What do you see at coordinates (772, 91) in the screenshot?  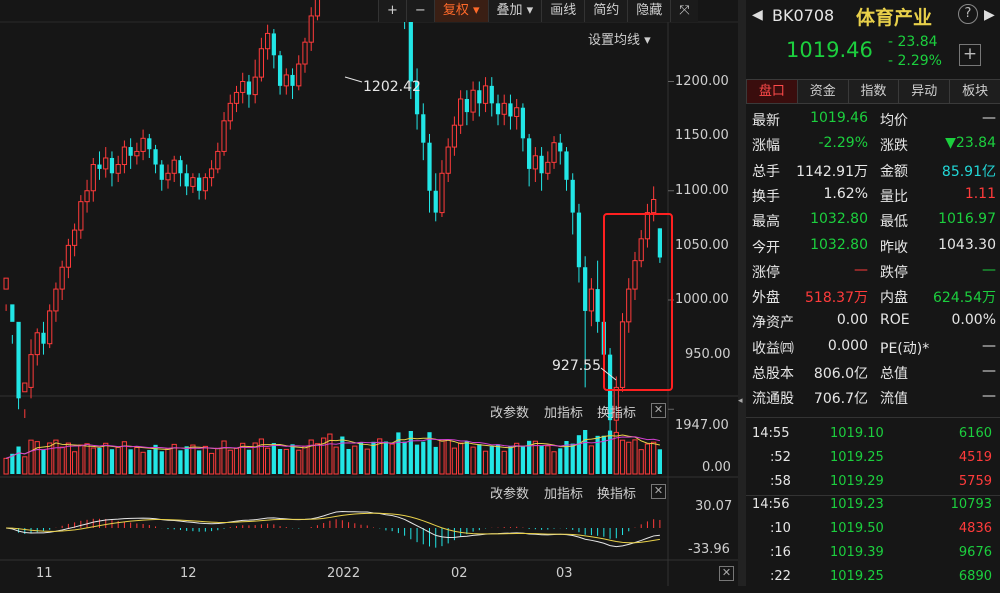 I see `tab-pankou: 盘口` at bounding box center [772, 91].